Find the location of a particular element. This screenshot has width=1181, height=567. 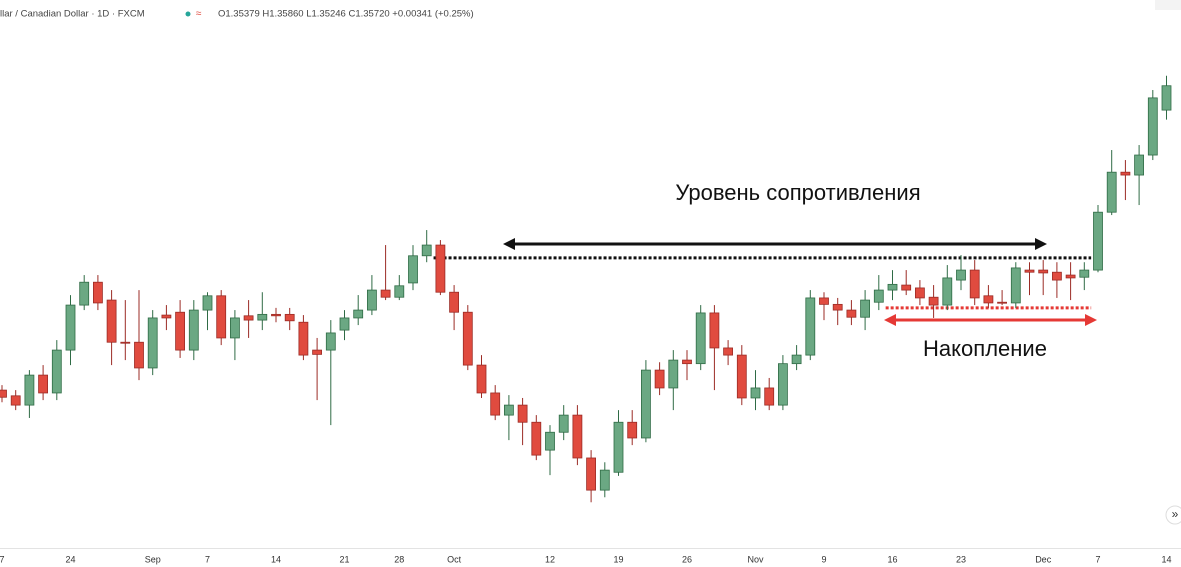

x-tick-label: 12 is located at coordinates (550, 559).